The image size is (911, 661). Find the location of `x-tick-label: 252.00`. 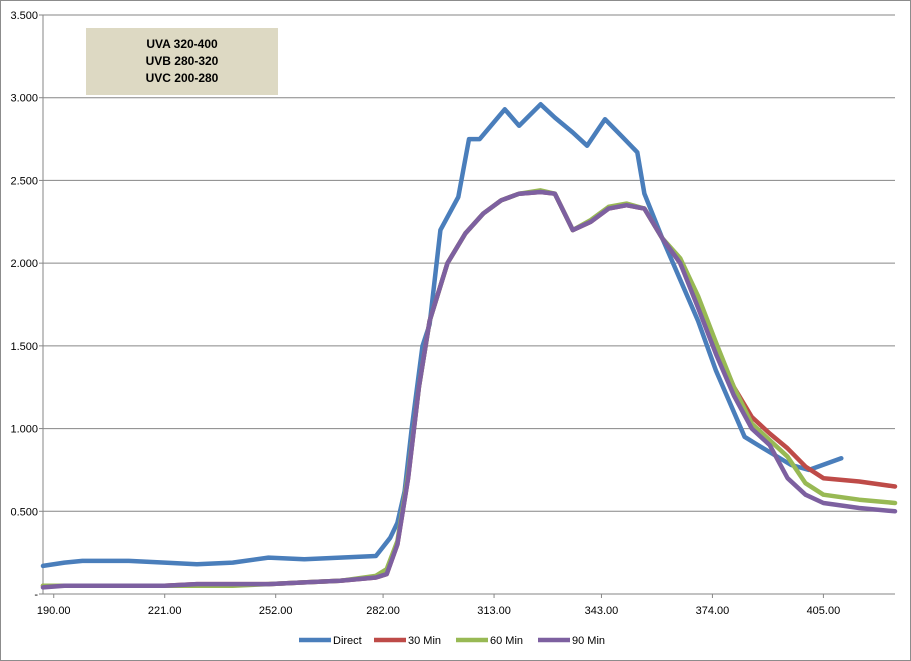

x-tick-label: 252.00 is located at coordinates (276, 611).